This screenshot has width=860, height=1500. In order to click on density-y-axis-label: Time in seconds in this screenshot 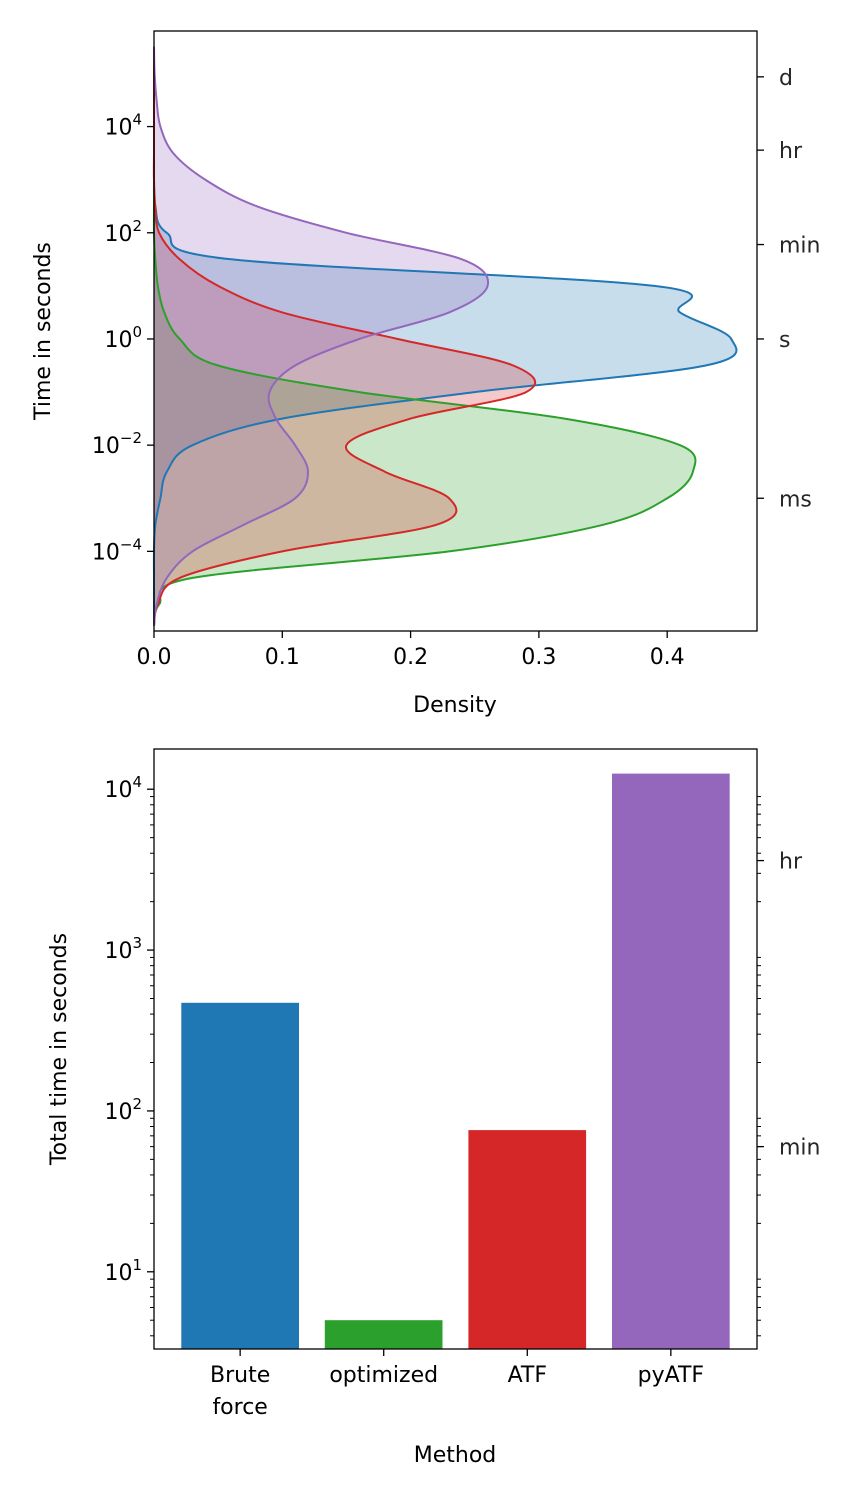, I will do `click(43, 331)`.